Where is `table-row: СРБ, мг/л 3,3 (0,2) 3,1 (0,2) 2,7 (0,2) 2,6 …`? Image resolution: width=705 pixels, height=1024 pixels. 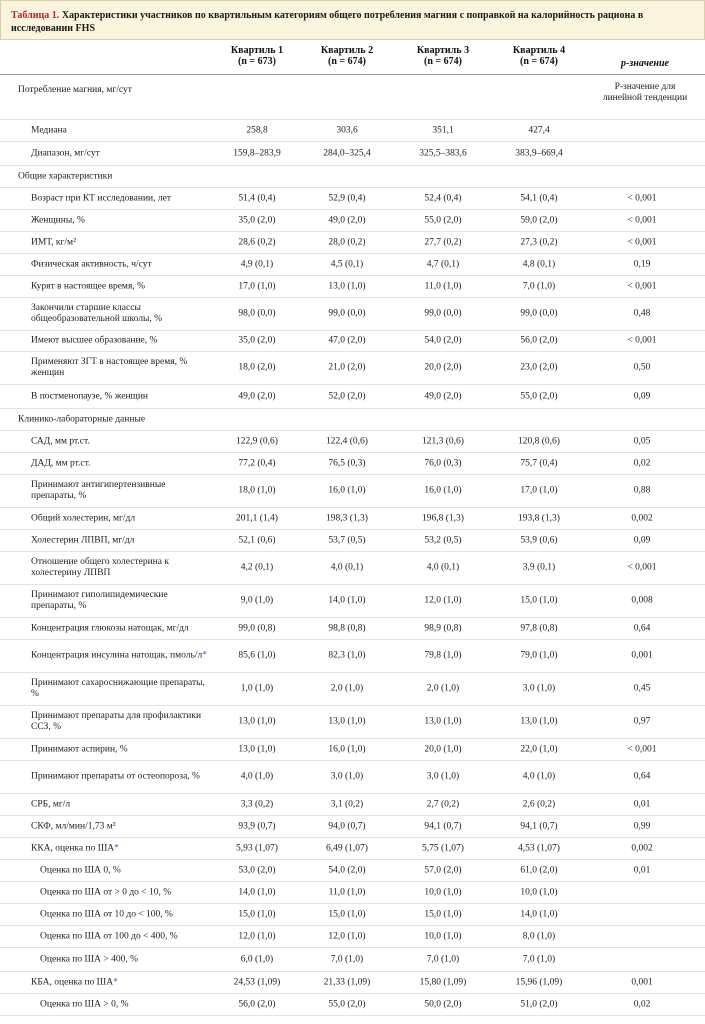 table-row: СРБ, мг/л 3,3 (0,2) 3,1 (0,2) 2,7 (0,2) 2,6 … is located at coordinates (352, 805).